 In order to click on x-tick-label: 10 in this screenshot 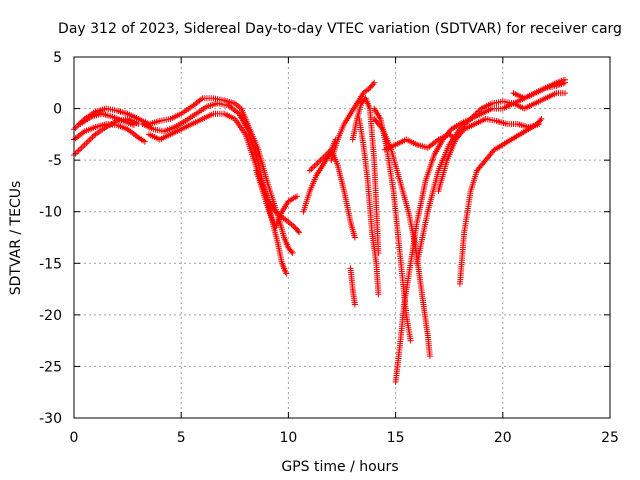, I will do `click(288, 438)`.